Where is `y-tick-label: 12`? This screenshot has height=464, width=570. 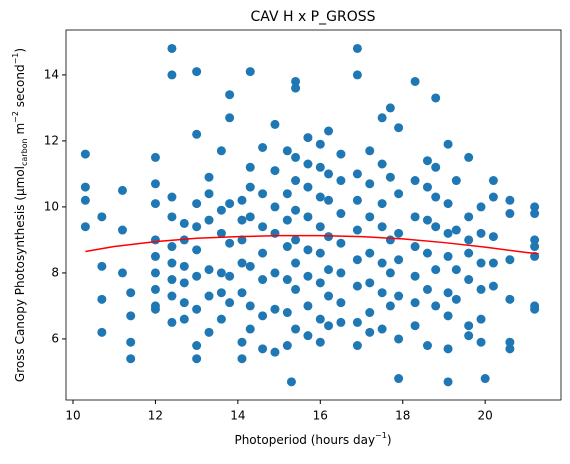 y-tick-label: 12 is located at coordinates (51, 140).